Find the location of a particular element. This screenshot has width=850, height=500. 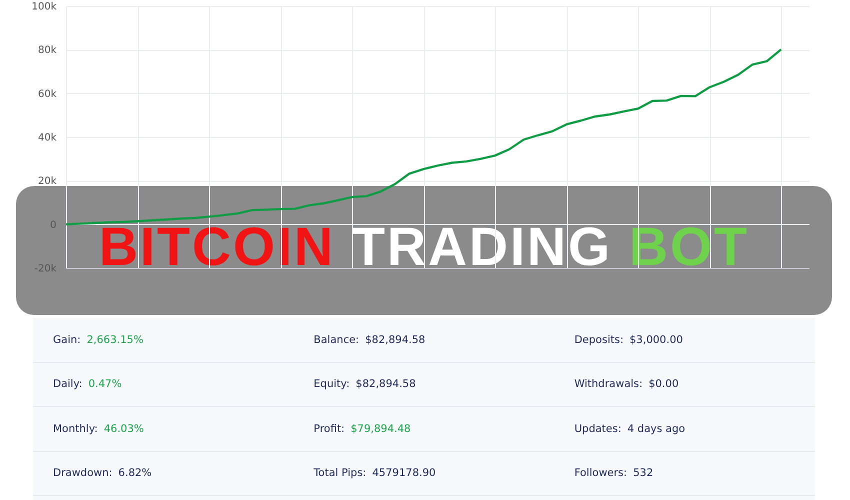

y-tick-label: 80k is located at coordinates (47, 50).